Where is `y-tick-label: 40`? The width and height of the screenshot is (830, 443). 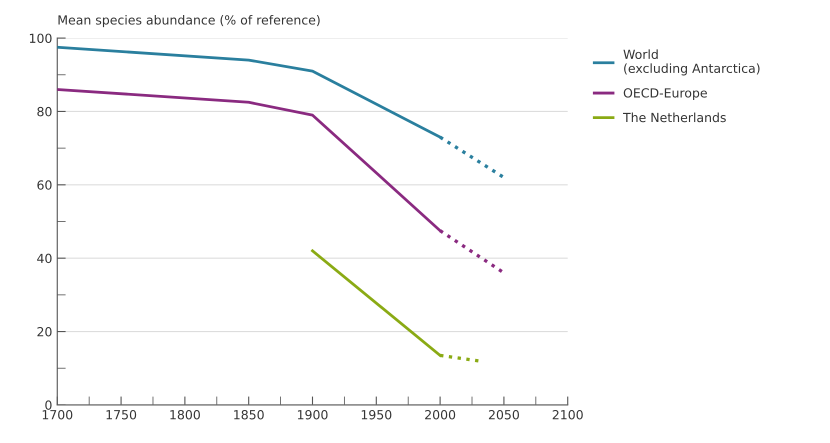
y-tick-label: 40 is located at coordinates (44, 259).